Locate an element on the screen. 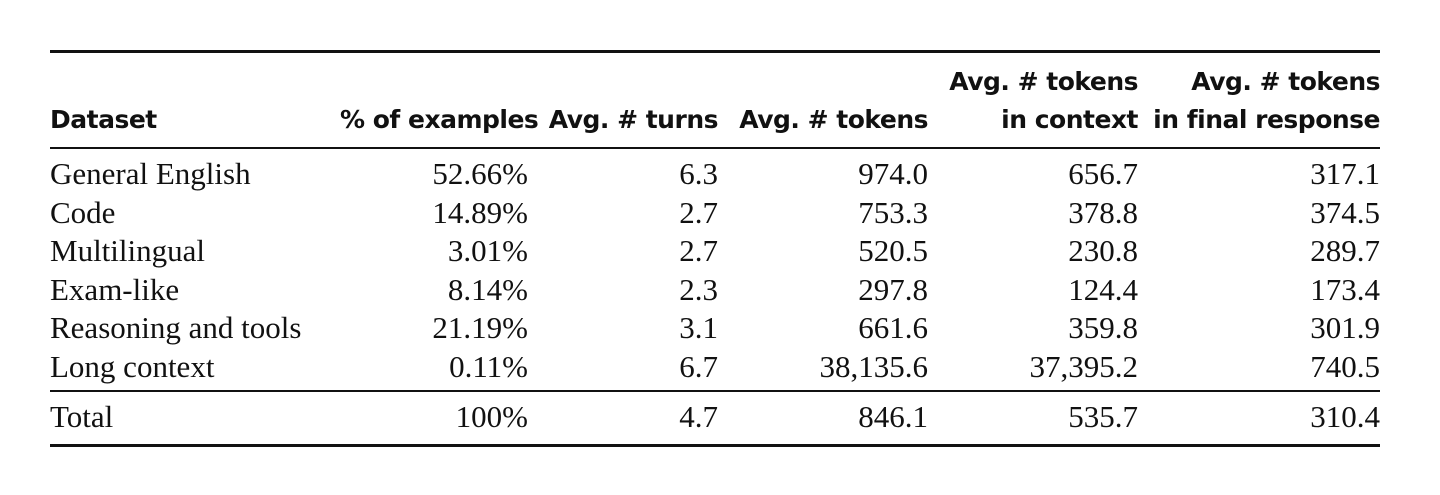  cell-avg-tokens-context: 378.8 is located at coordinates (1103, 212).